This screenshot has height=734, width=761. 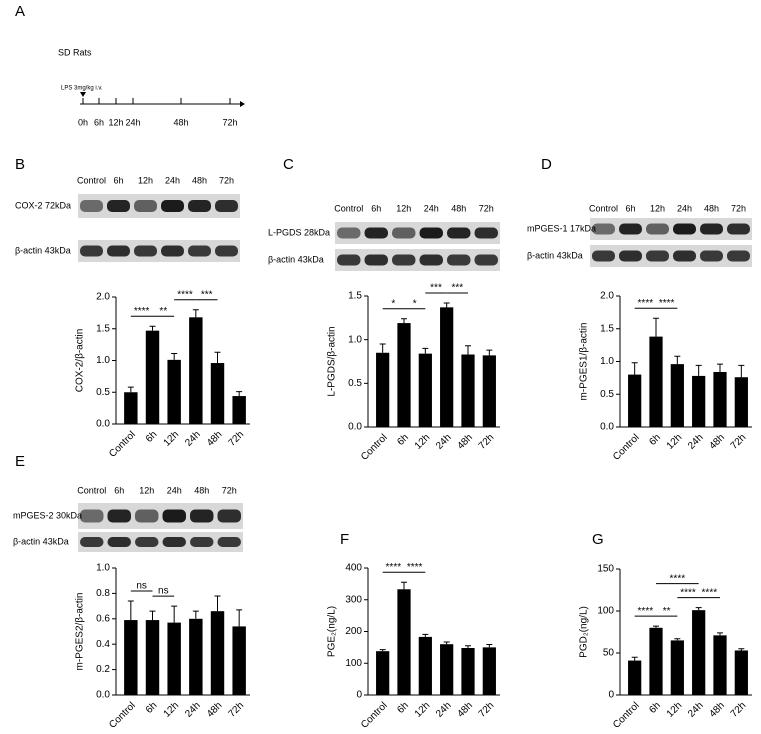 What do you see at coordinates (103, 568) in the screenshot?
I see `y-tick-label: 1.0` at bounding box center [103, 568].